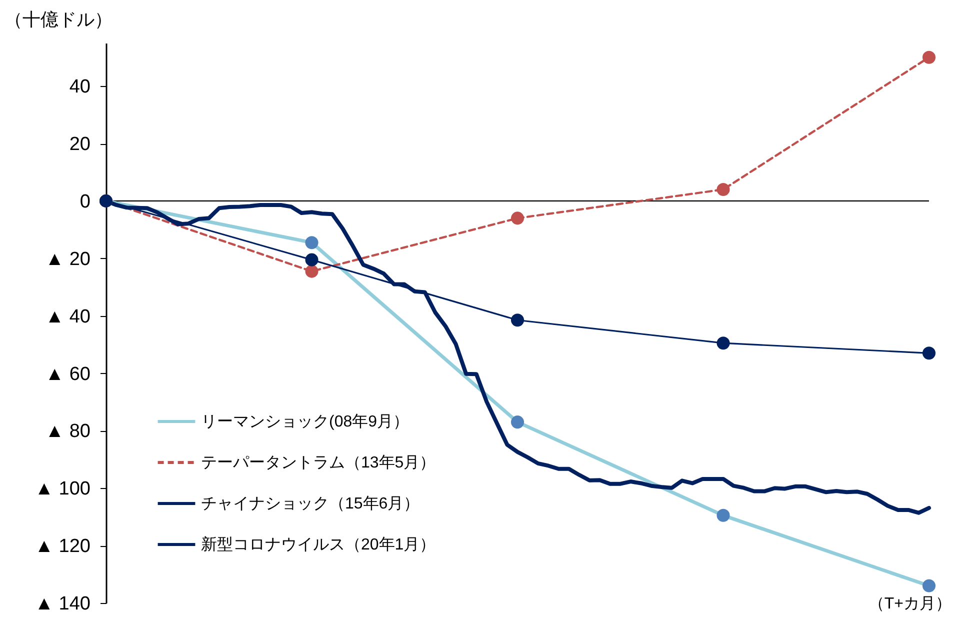  I want to click on y-tick-label: 40, so click(79, 87).